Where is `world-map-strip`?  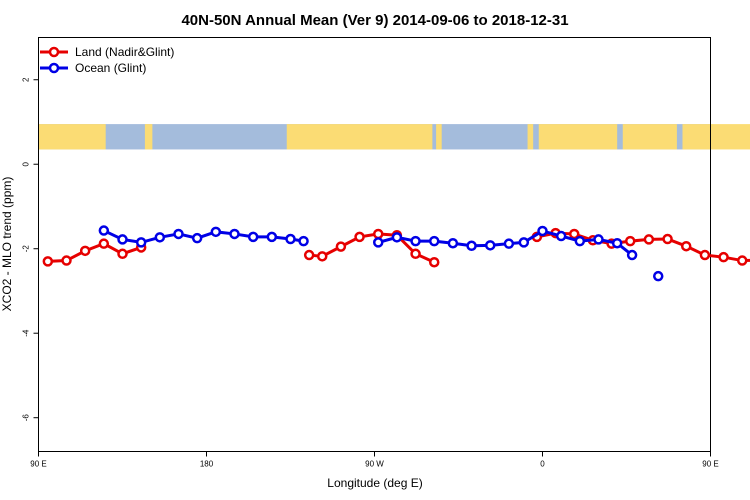 world-map-strip is located at coordinates (394, 137).